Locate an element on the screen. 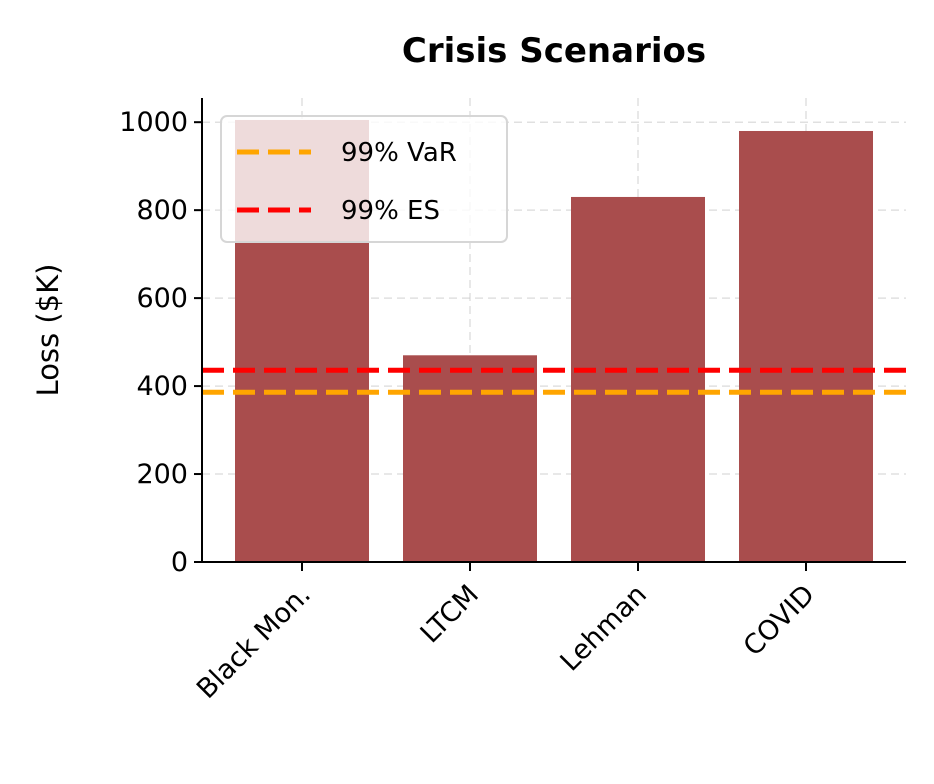 The height and width of the screenshot is (784, 934). x-tick-label: LTCM is located at coordinates (450, 614).